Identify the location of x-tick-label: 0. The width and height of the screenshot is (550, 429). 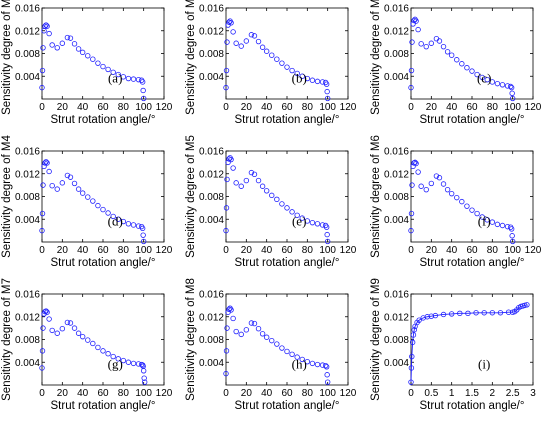
(411, 393).